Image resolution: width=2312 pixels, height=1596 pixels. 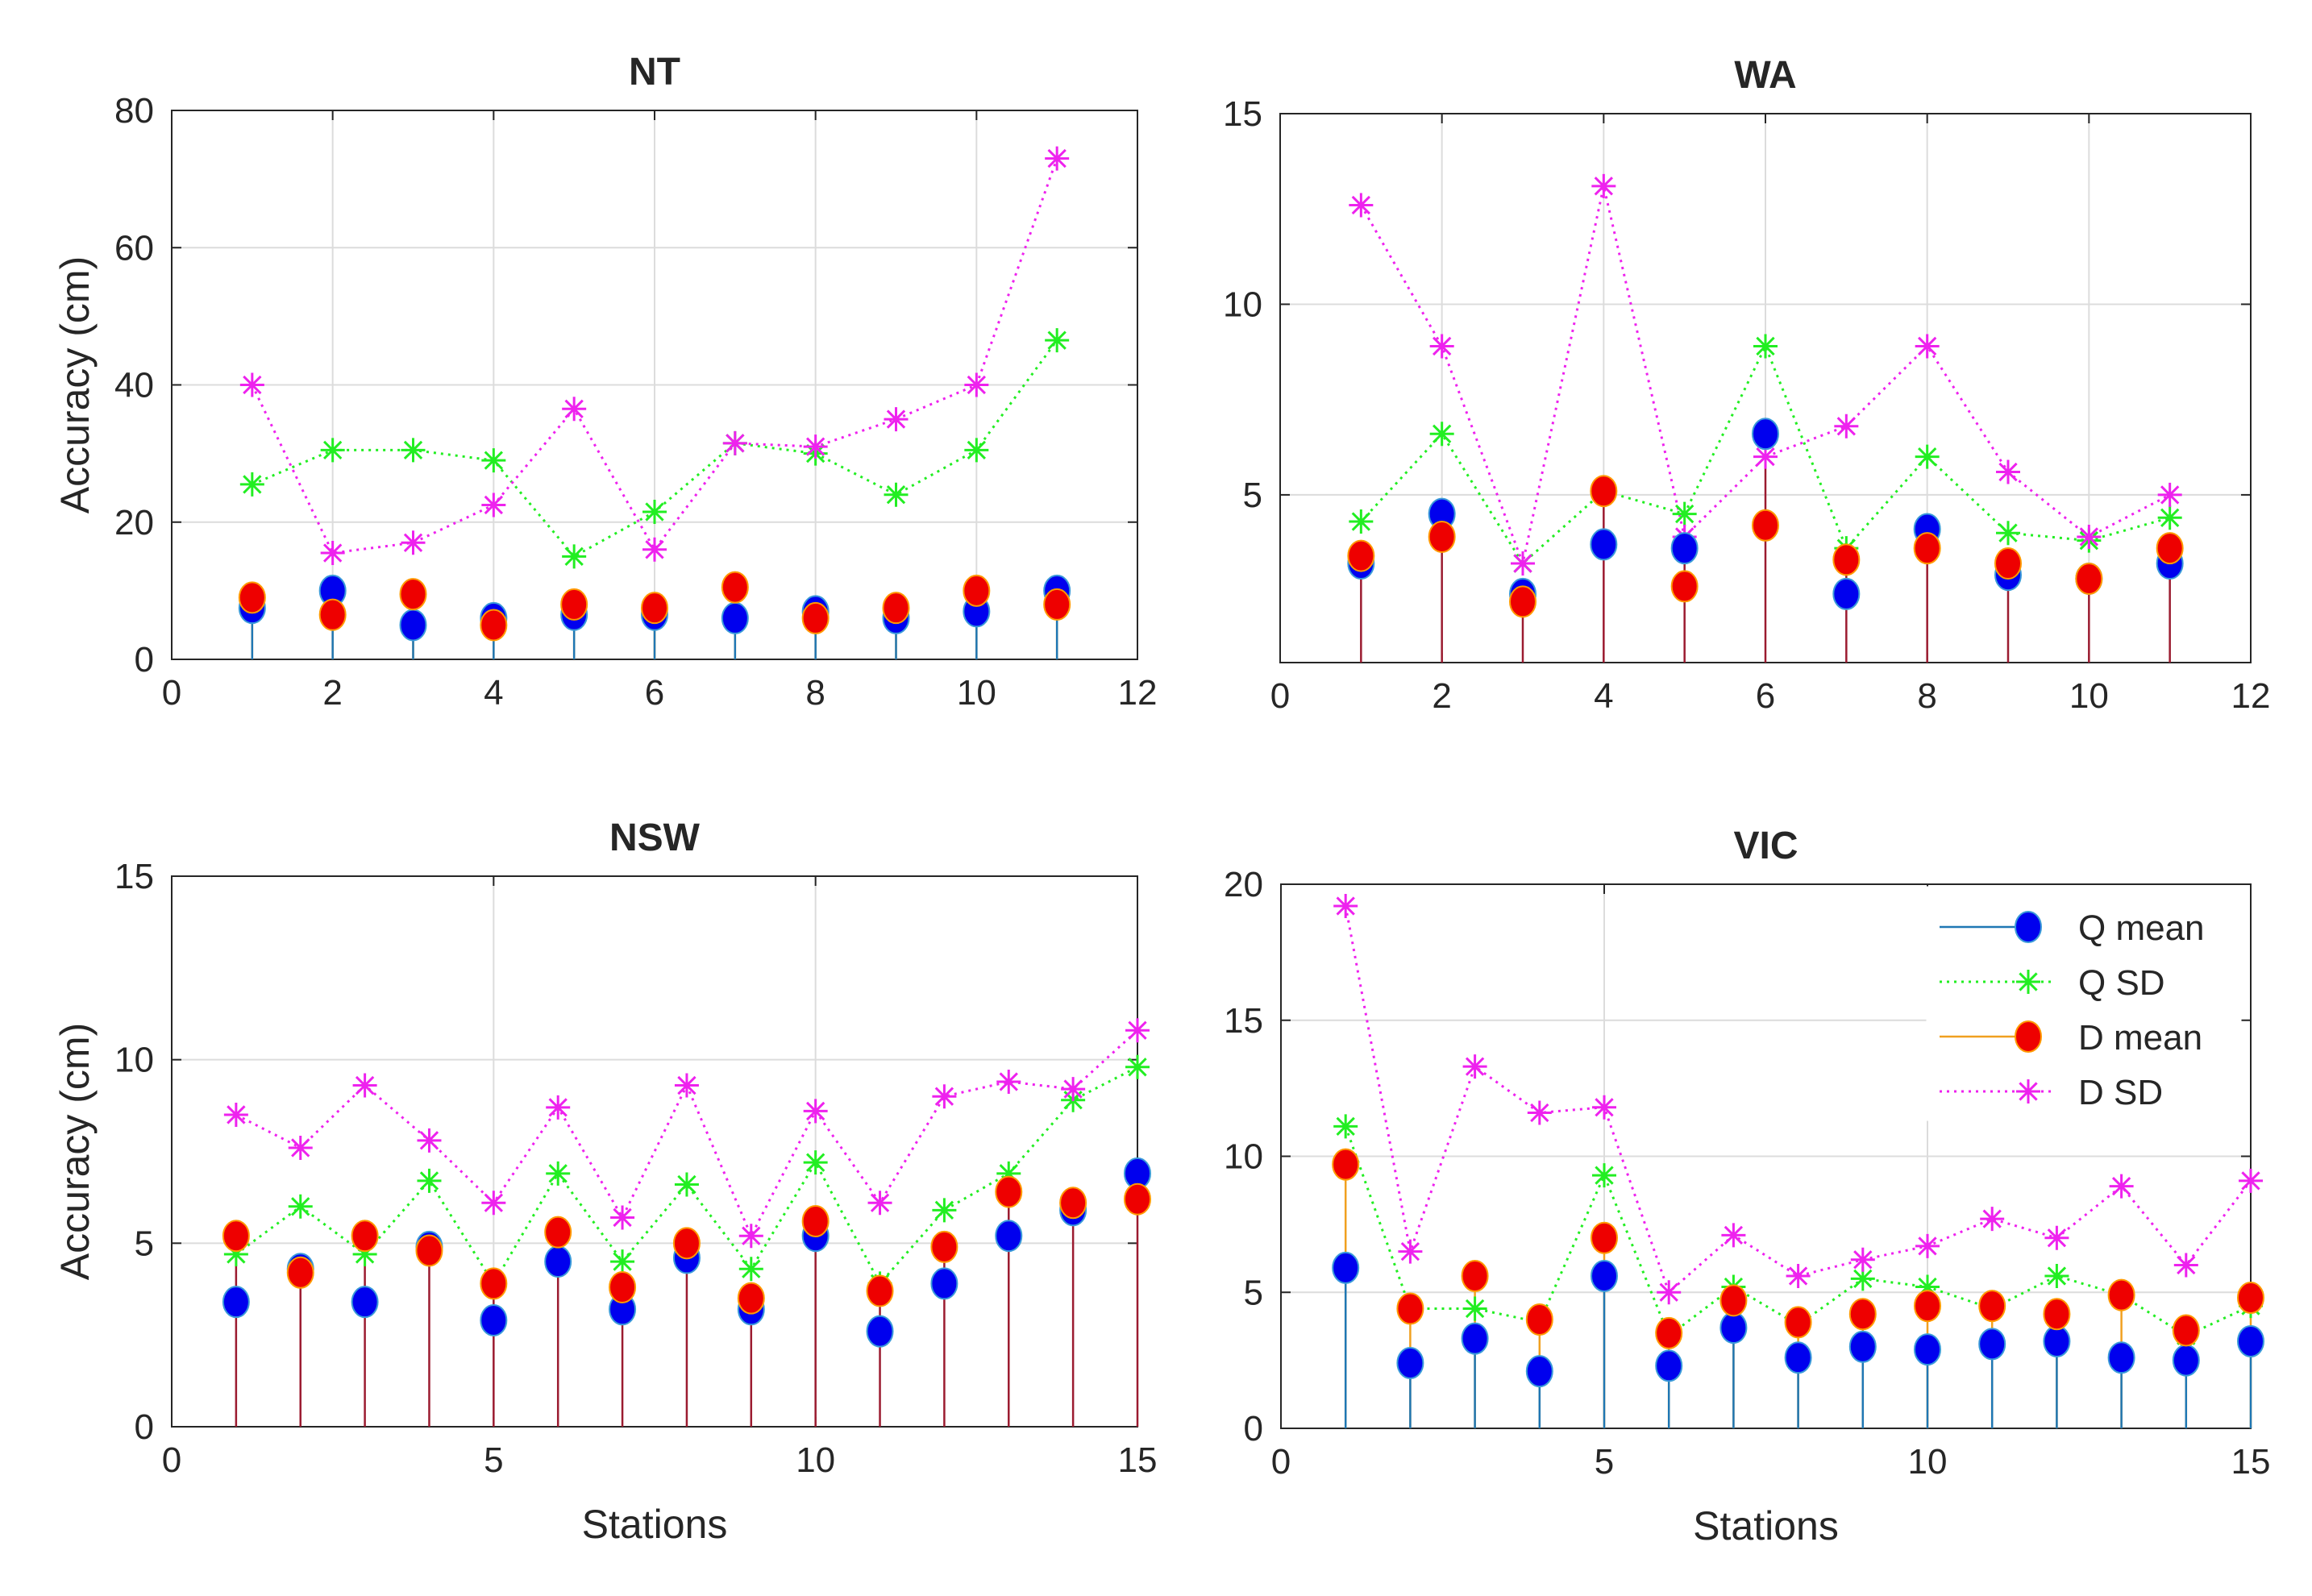 I want to click on y-tick-label: 15, so click(x=1242, y=114).